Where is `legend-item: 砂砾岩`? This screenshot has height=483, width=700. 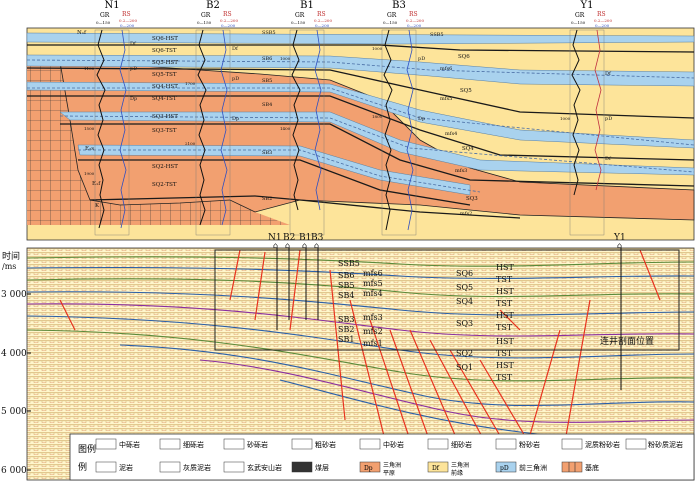
legend-item: 砂砾岩 is located at coordinates (257, 444).